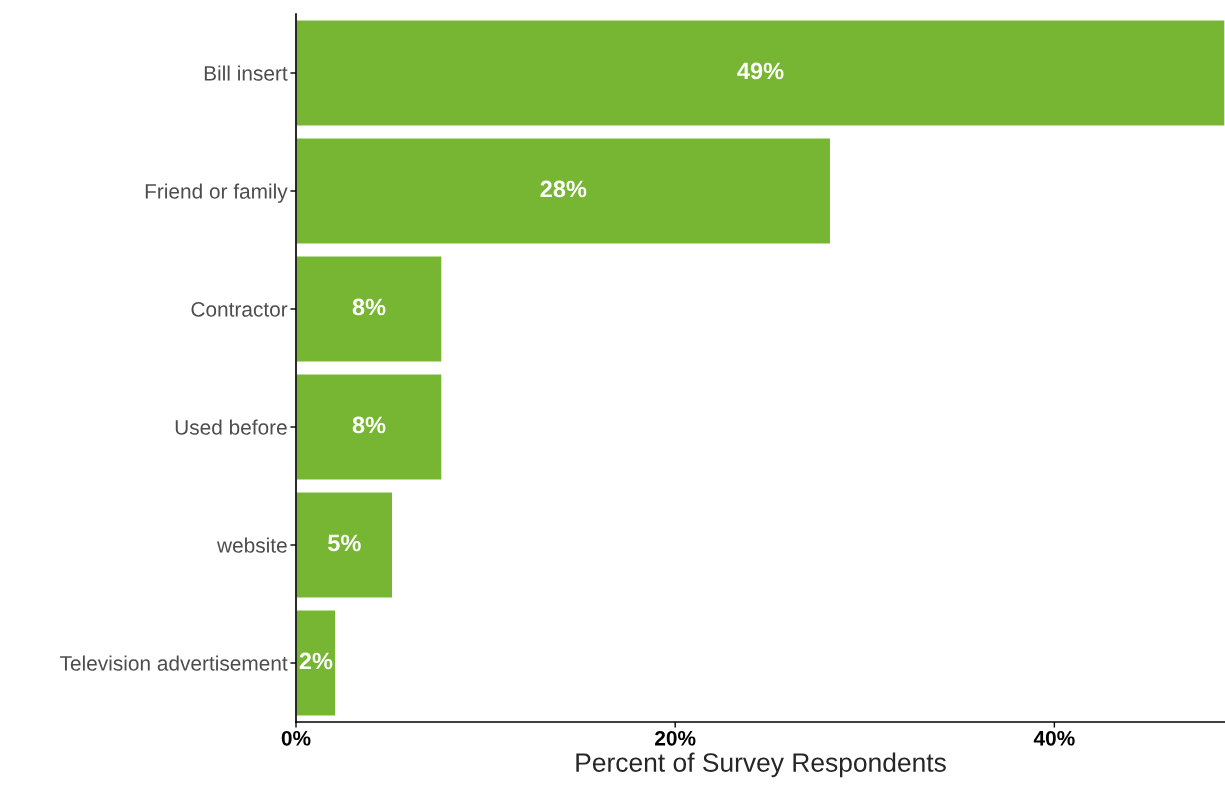  What do you see at coordinates (246, 73) in the screenshot?
I see `y-tick-label: Bill insert` at bounding box center [246, 73].